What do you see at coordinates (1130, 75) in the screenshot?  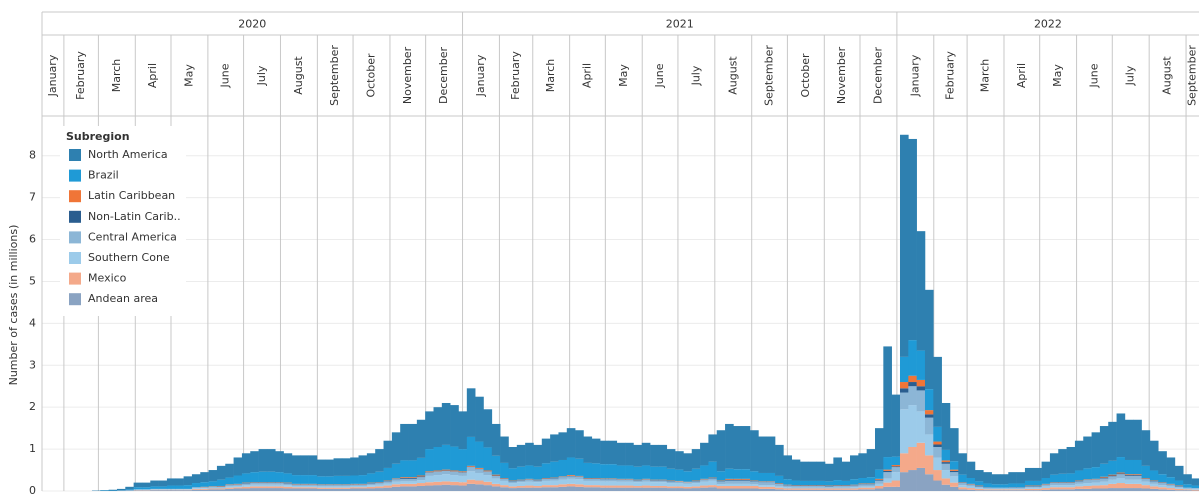 I see `month-label: July` at bounding box center [1130, 75].